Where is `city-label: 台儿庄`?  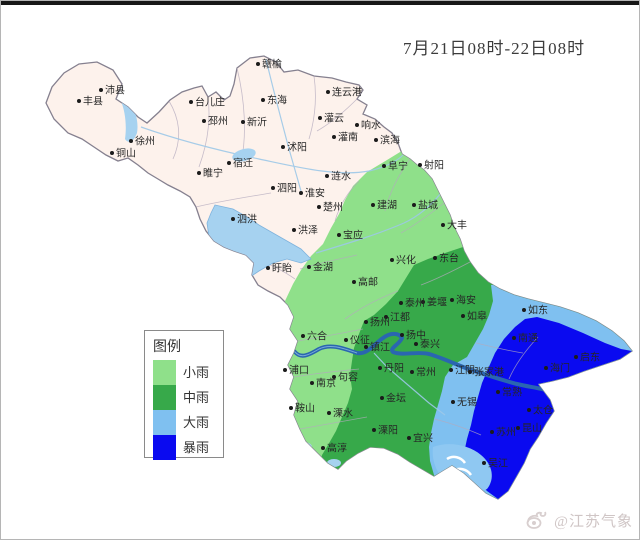
city-label: 台儿庄 is located at coordinates (210, 102).